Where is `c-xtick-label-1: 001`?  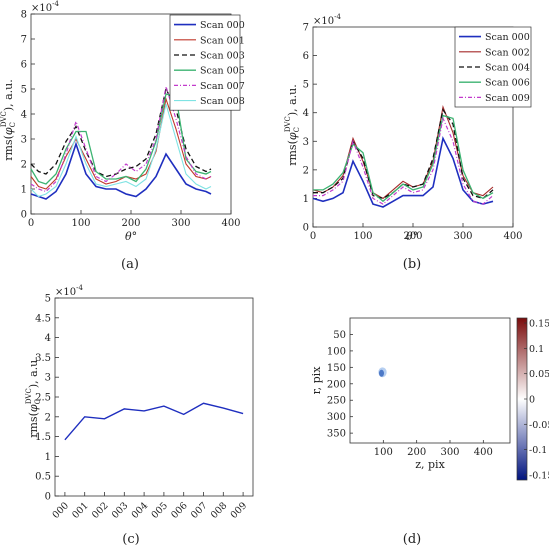
c-xtick-label-1: 001 is located at coordinates (80, 510).